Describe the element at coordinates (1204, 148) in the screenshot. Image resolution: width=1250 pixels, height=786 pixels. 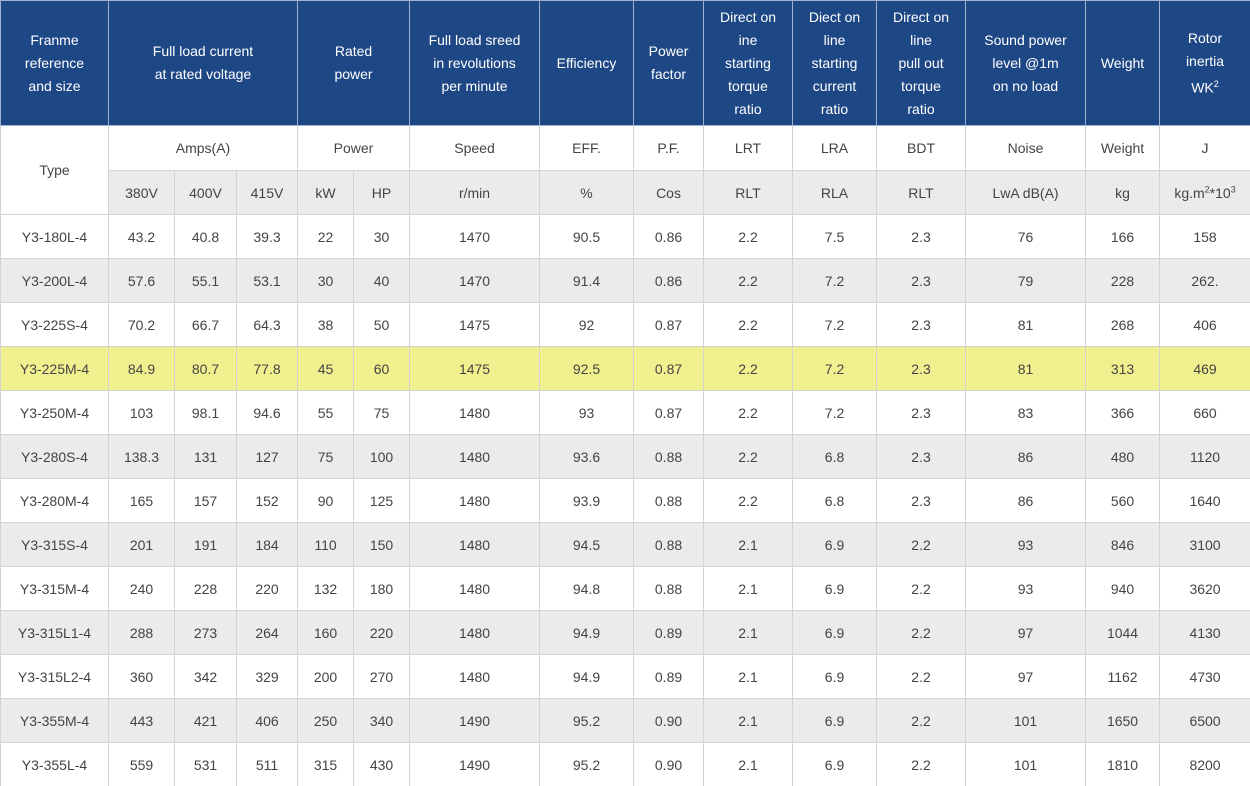
I see `unit-cell: J` at that location.